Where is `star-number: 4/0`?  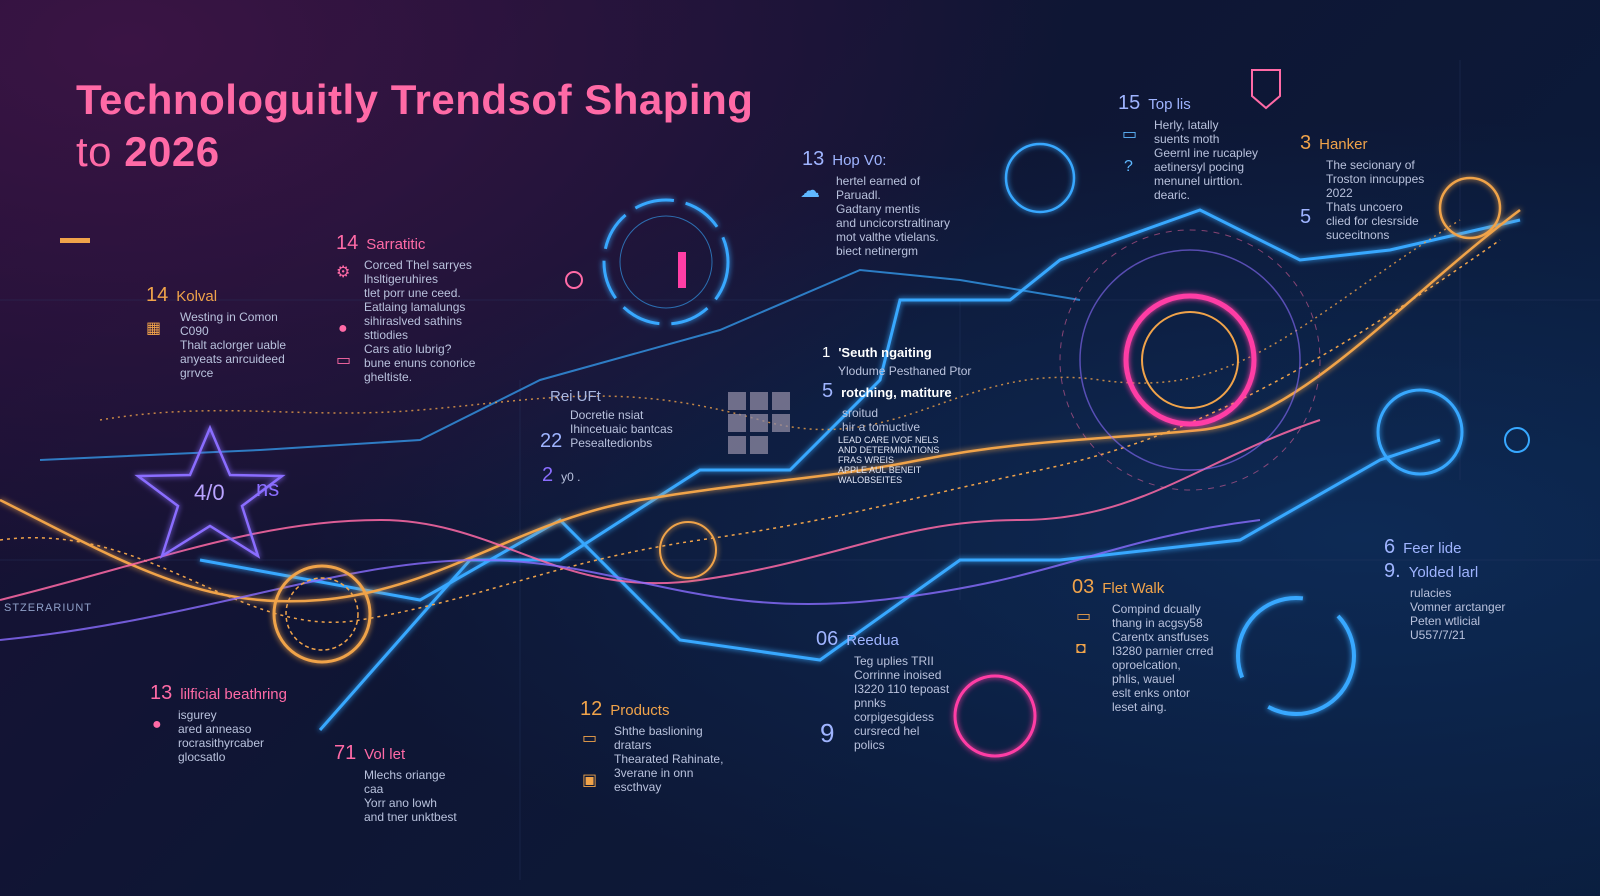
star-number: 4/0 is located at coordinates (209, 492).